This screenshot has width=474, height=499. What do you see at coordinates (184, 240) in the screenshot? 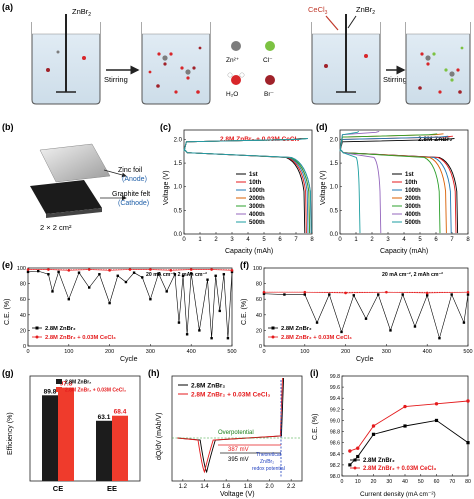
I see `x-tick-label: 0` at bounding box center [184, 240].